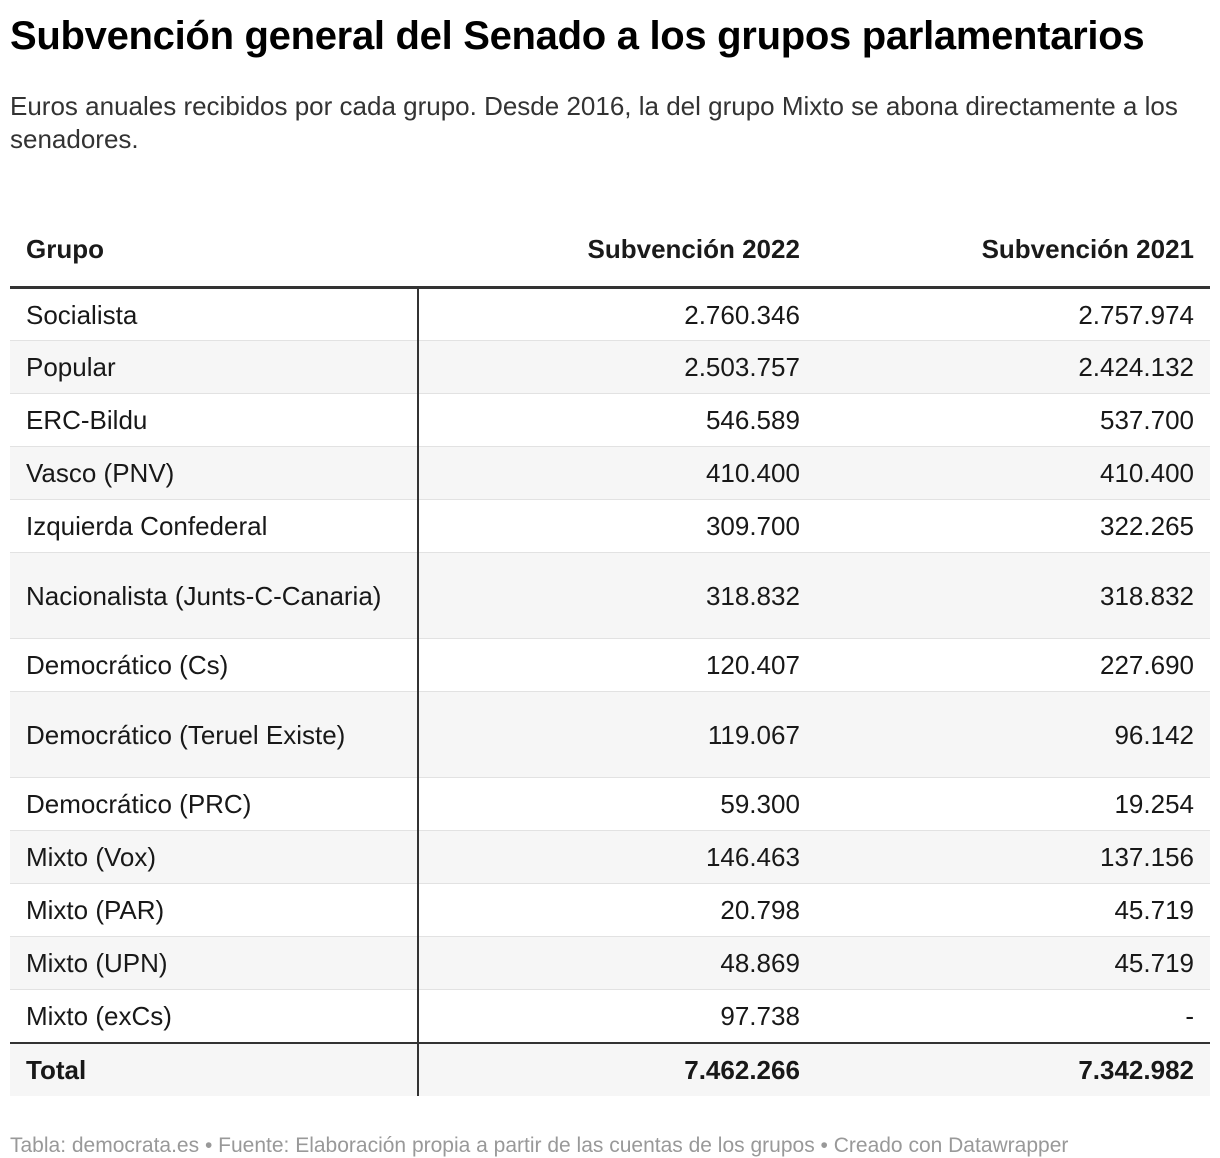 Image resolution: width=1220 pixels, height=1158 pixels. I want to click on cell-2021: 2.757.974, so click(1012, 314).